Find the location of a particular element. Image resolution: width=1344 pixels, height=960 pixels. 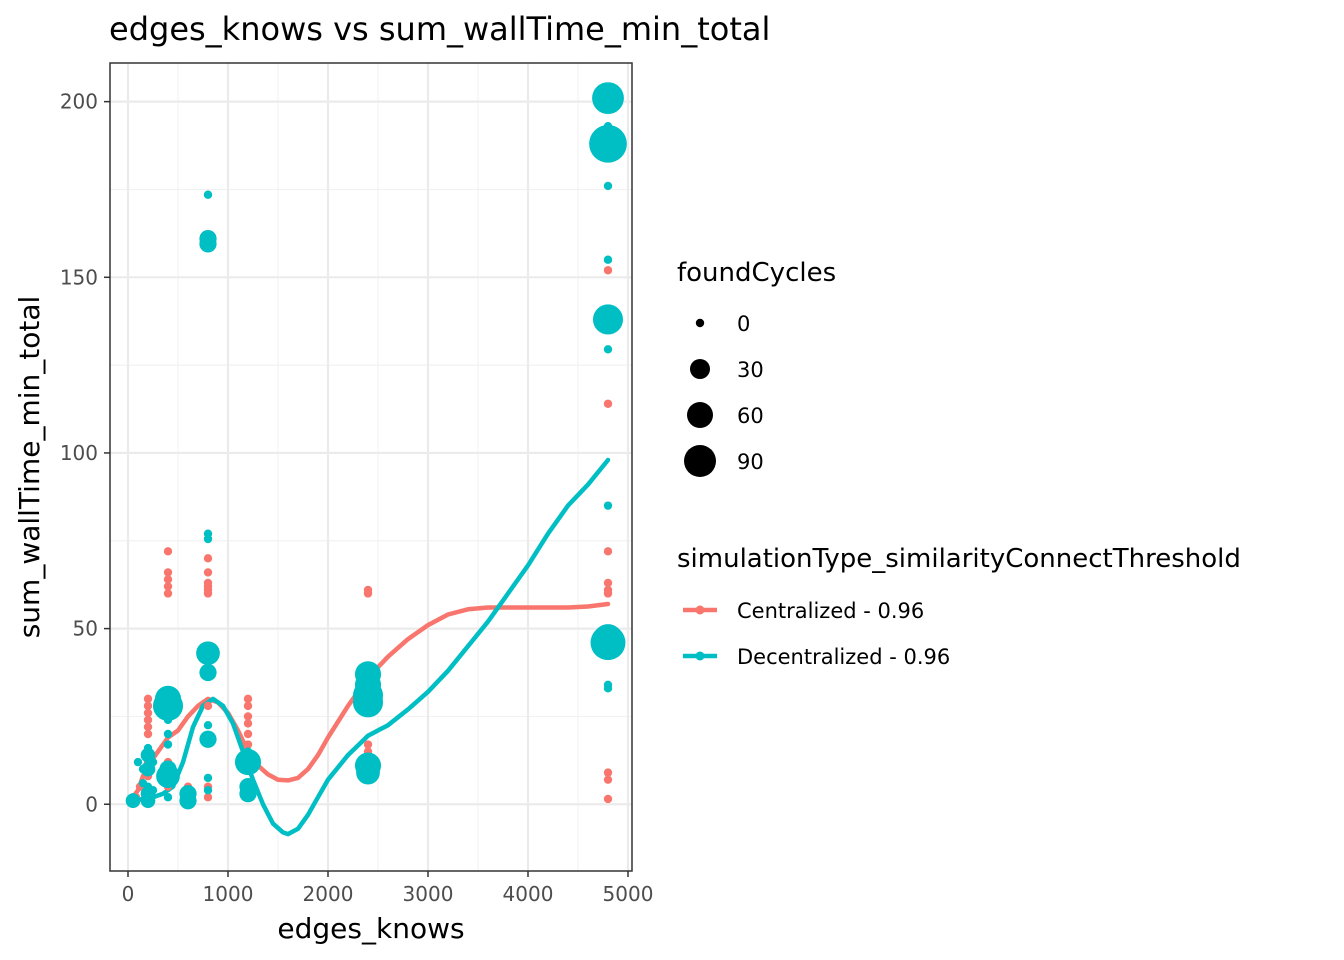

y-axis-title: sum_wallTime_min_total is located at coordinates (29, 467).